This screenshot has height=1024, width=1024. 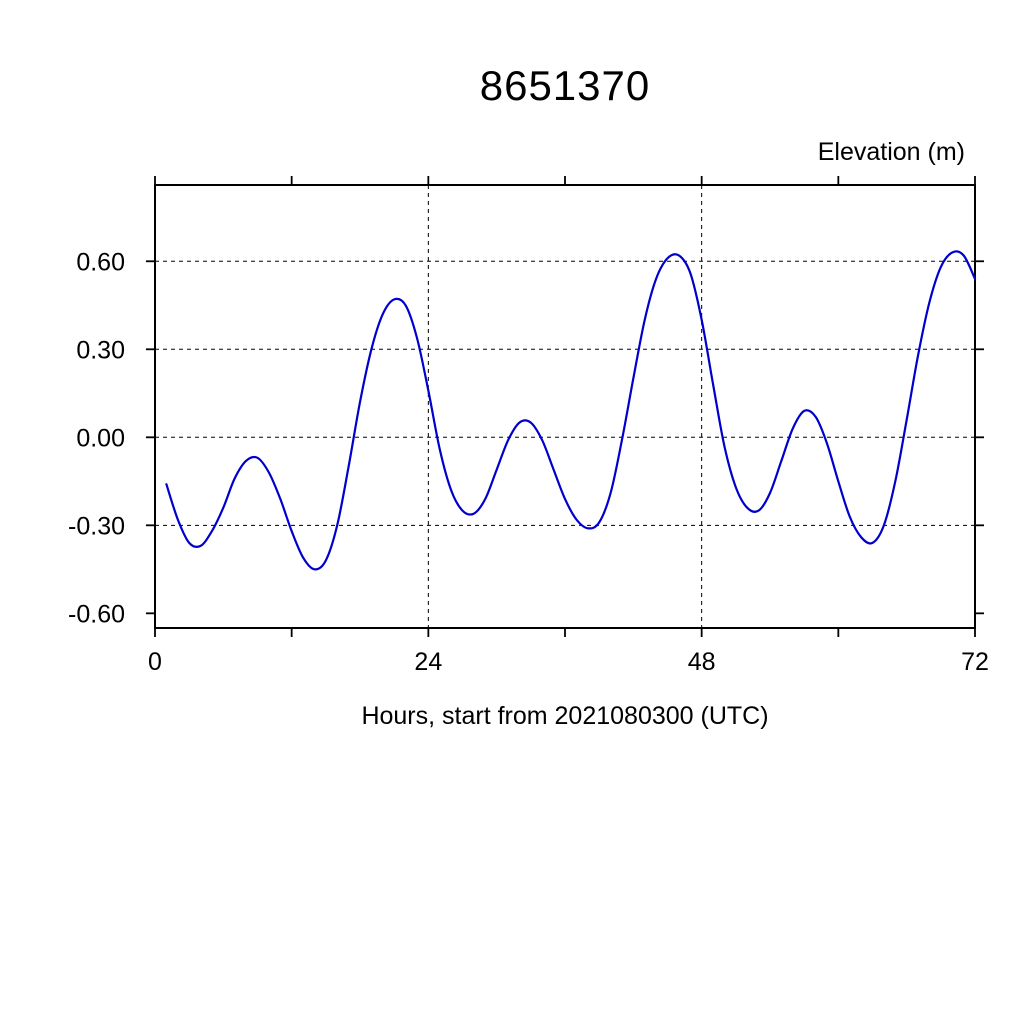 What do you see at coordinates (428, 662) in the screenshot?
I see `x-tick-label: 24` at bounding box center [428, 662].